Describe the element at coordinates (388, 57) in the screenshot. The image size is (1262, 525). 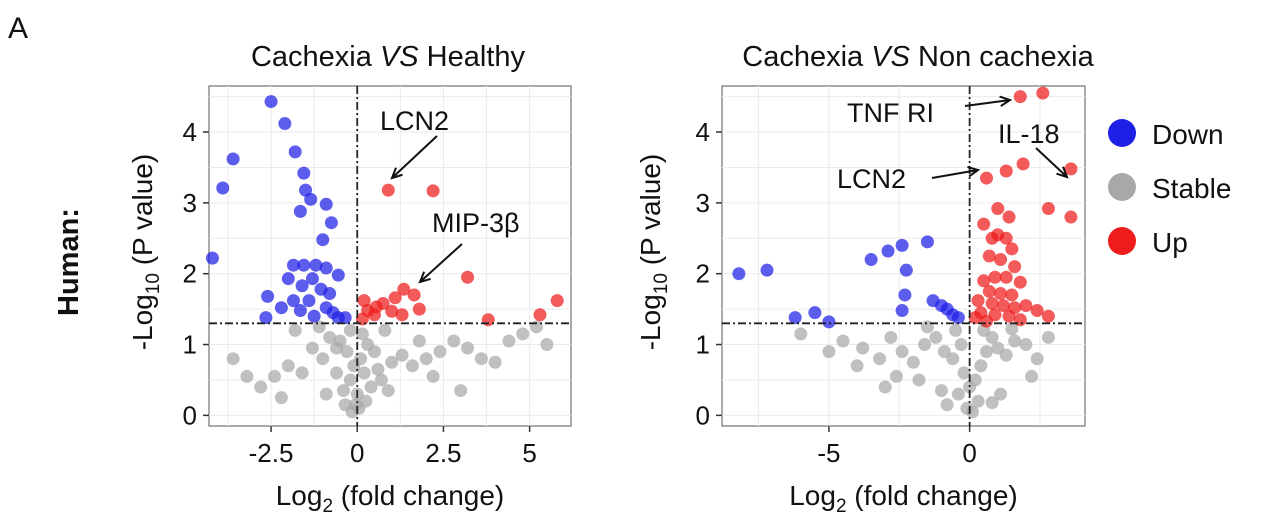
I see `chart-title: Cachexia VS Healthy` at that location.